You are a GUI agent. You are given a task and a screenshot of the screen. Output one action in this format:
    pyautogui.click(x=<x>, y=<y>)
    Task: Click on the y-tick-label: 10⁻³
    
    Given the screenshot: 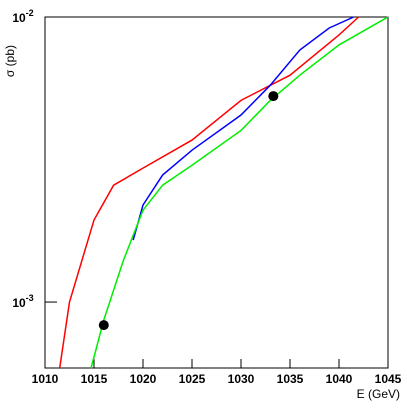 What is the action you would take?
    pyautogui.click(x=22, y=301)
    